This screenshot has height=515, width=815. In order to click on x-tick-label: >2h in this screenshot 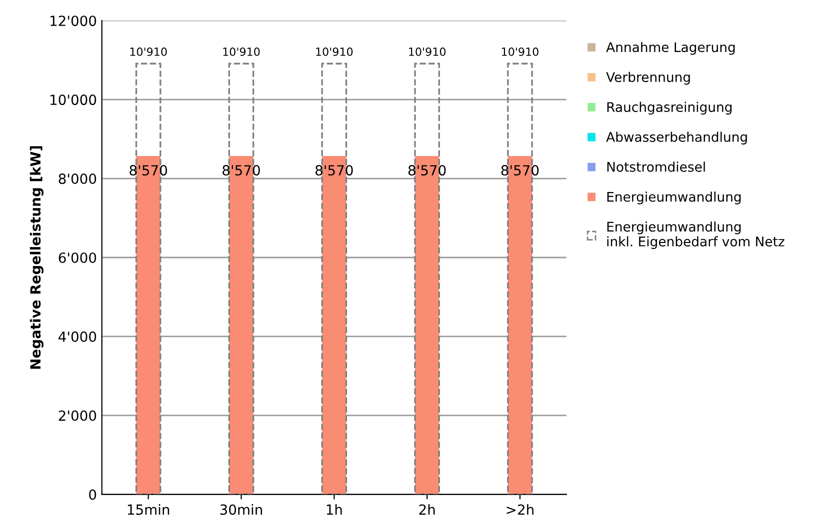, I will do `click(520, 509)`.